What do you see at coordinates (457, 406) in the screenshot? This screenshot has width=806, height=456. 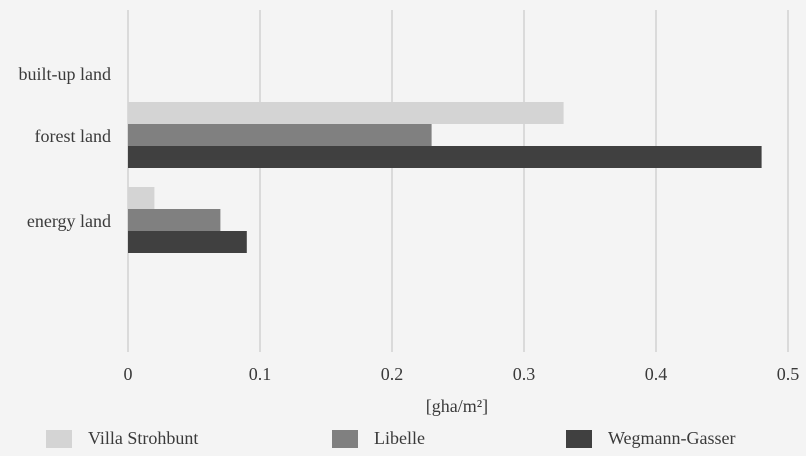 I see `x-axis-label: [gha/m²]` at bounding box center [457, 406].